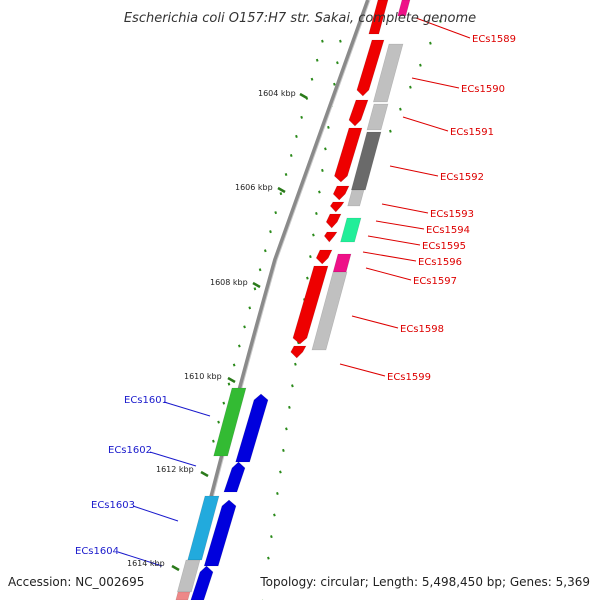 This screenshot has width=600, height=600. What do you see at coordinates (452, 214) in the screenshot?
I see `gene-label: ECs1593` at bounding box center [452, 214].